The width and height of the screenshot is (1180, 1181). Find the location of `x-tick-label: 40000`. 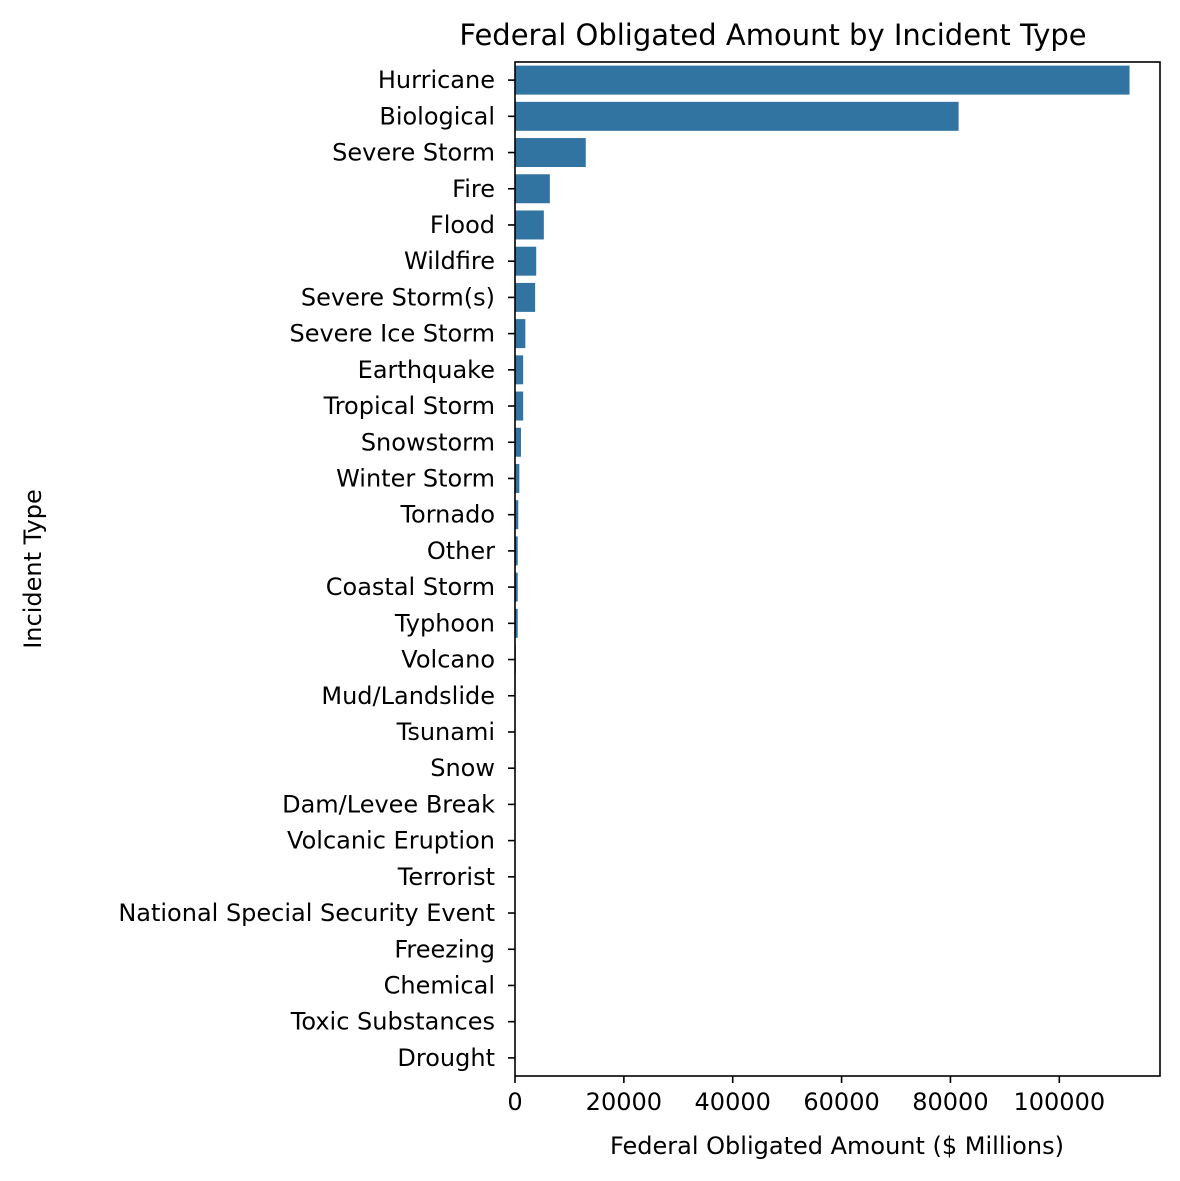

x-tick-label: 40000 is located at coordinates (733, 1102).